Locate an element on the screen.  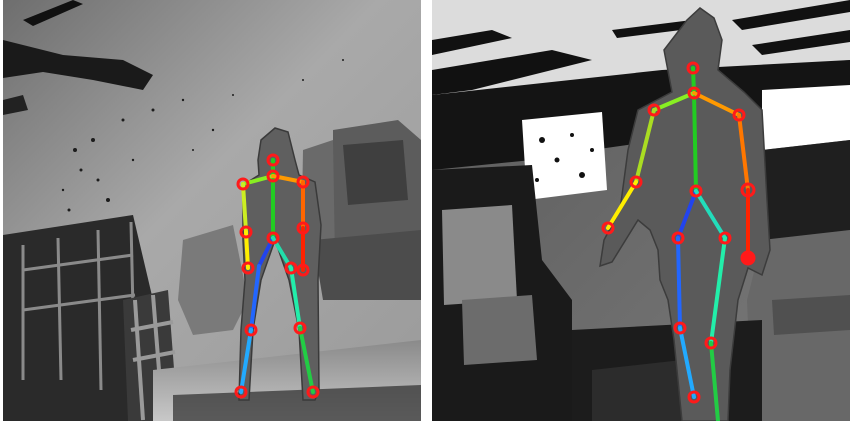
window-bright is located at coordinates (806, 117).